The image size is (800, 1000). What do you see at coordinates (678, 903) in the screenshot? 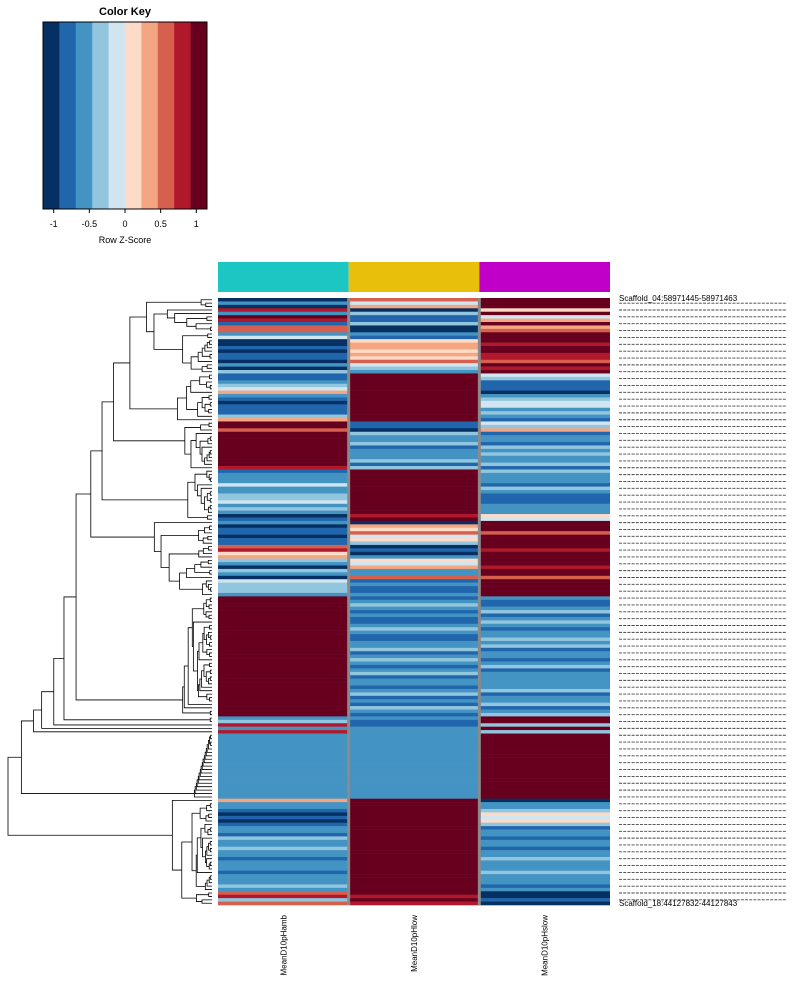
I see `row-label: Scaffold_18:44127832-44127843` at bounding box center [678, 903].